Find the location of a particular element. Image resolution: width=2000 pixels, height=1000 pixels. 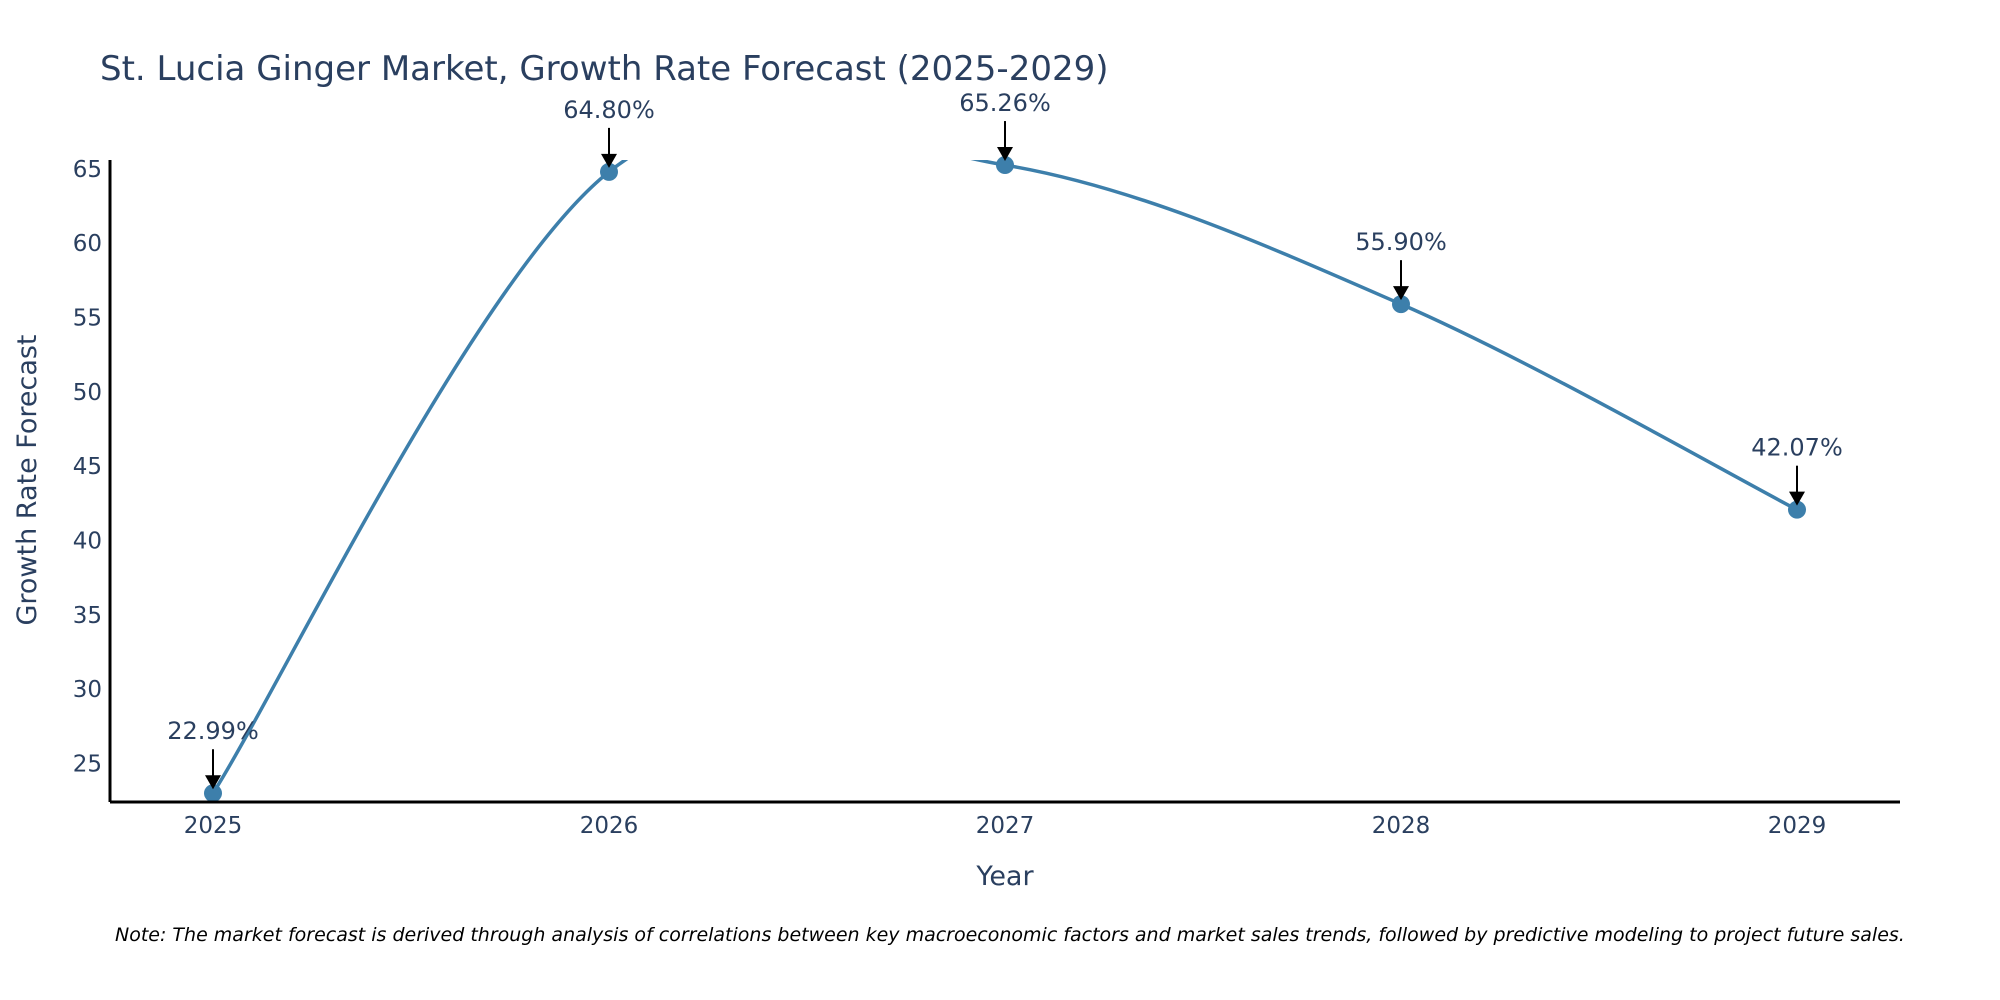

data-point-2025 is located at coordinates (213, 793).